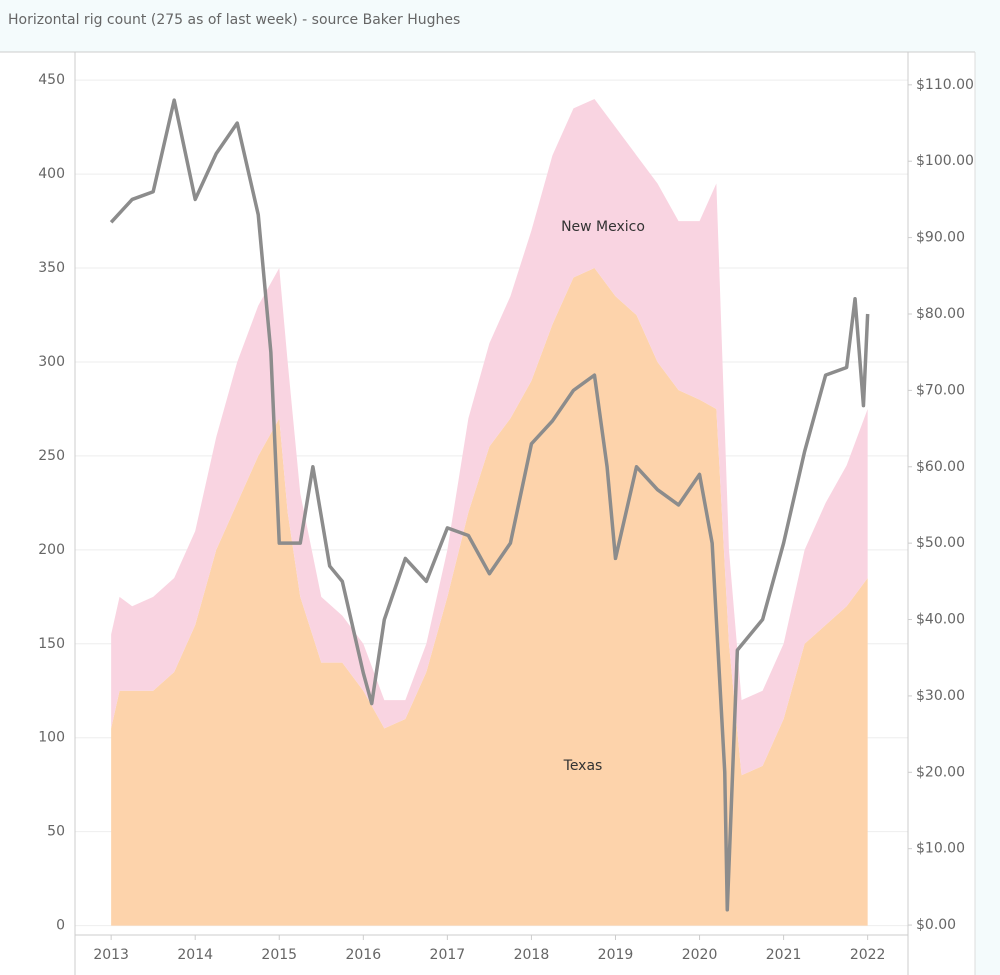 This screenshot has width=1000, height=975. I want to click on x-tick-label: 2013, so click(111, 955).